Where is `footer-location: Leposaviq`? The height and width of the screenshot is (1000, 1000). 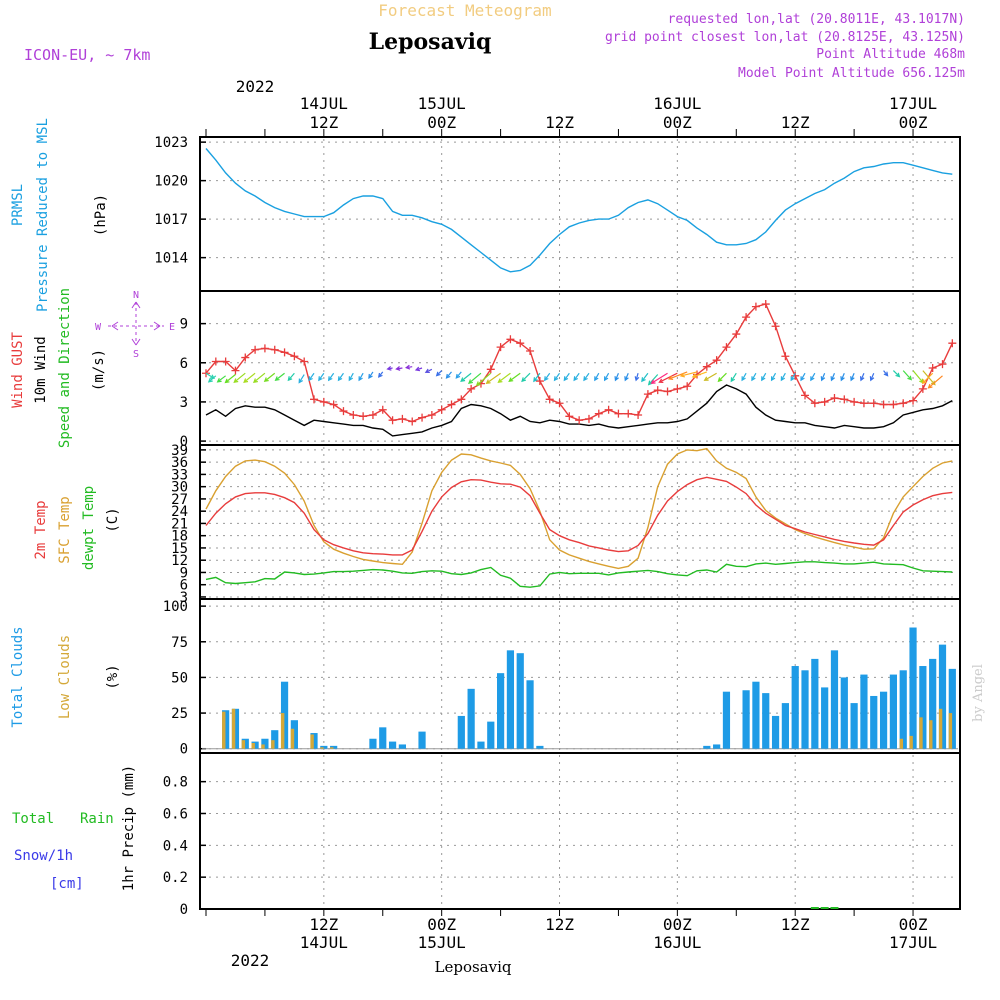
footer-location: Leposaviq is located at coordinates (473, 967).